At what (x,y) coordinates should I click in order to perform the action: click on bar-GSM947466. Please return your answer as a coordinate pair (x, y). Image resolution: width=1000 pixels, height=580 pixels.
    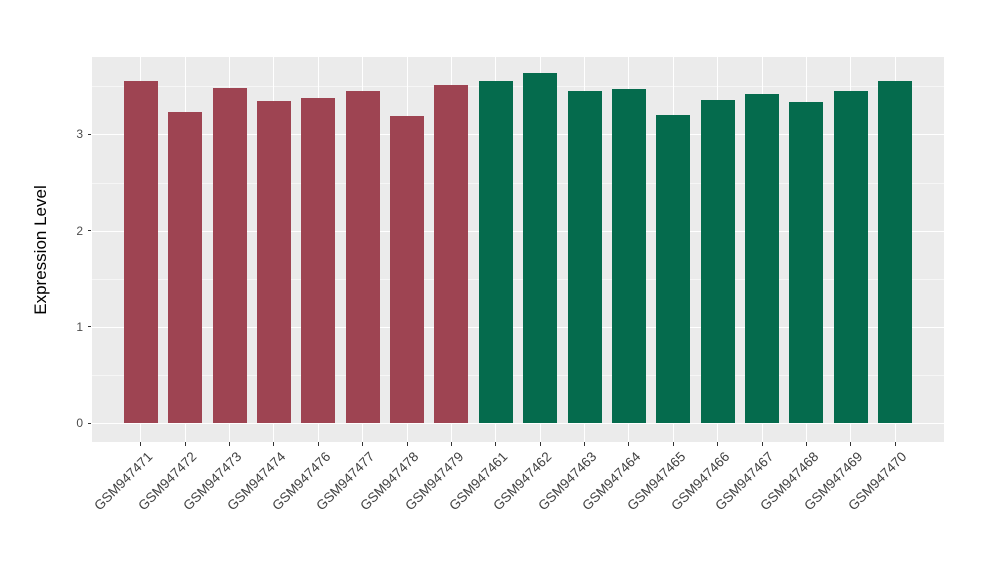
    Looking at the image, I should click on (717, 261).